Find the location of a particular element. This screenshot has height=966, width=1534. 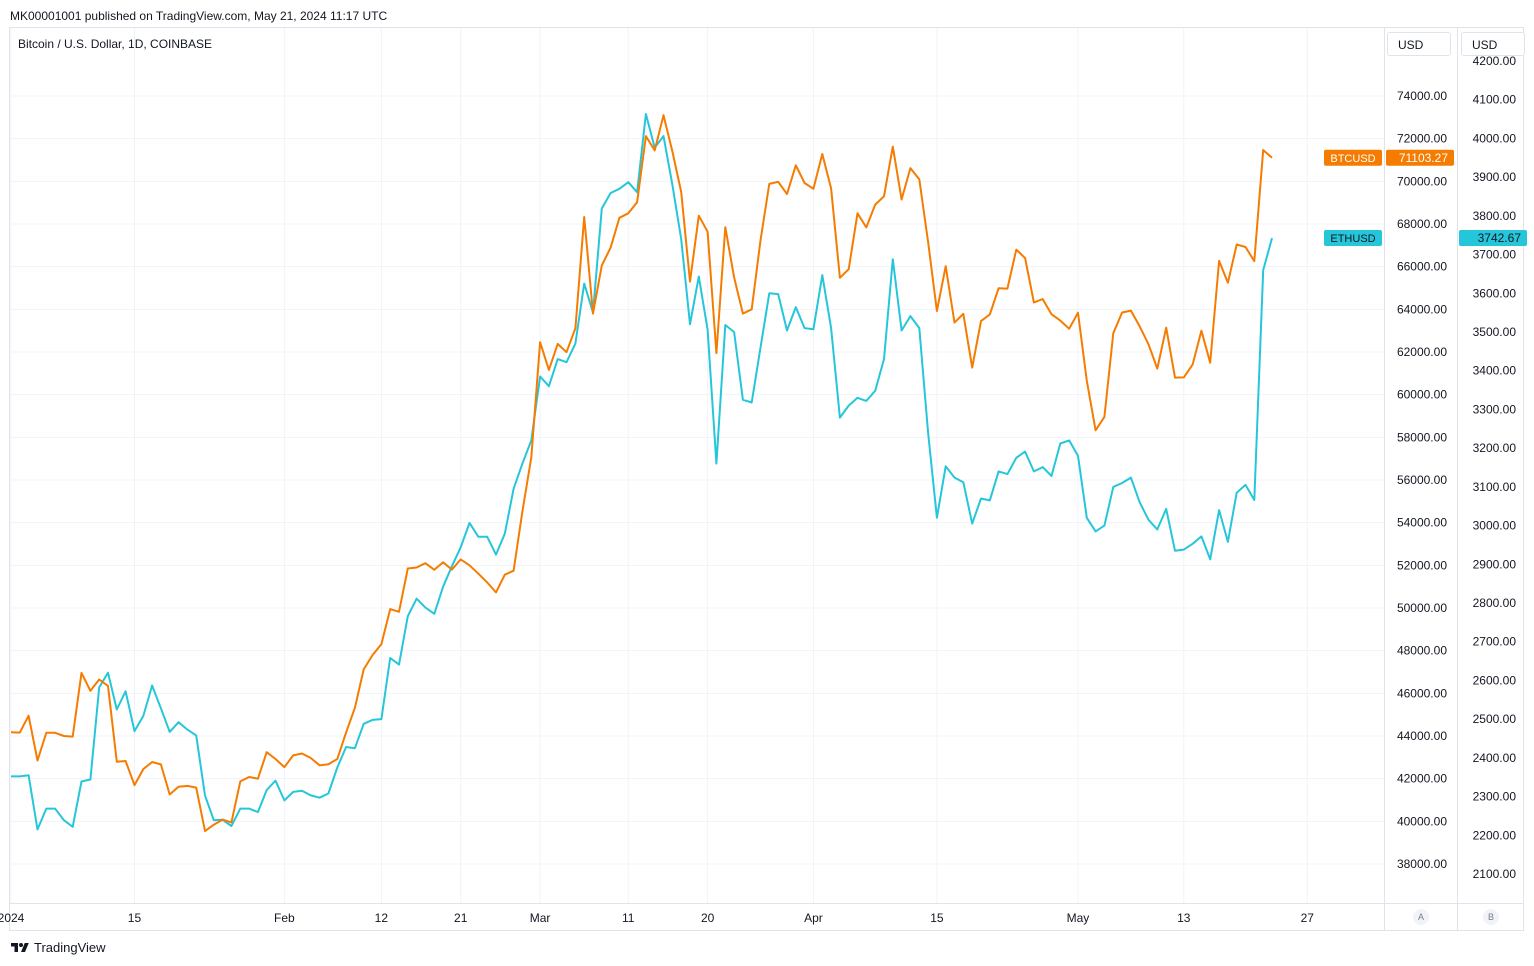

footer-brand: TradingView is located at coordinates (58, 947).